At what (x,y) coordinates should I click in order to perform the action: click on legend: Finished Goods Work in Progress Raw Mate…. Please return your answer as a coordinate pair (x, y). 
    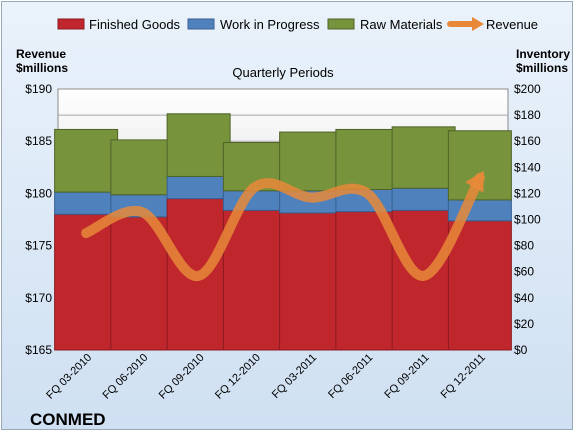
    Looking at the image, I should click on (297, 24).